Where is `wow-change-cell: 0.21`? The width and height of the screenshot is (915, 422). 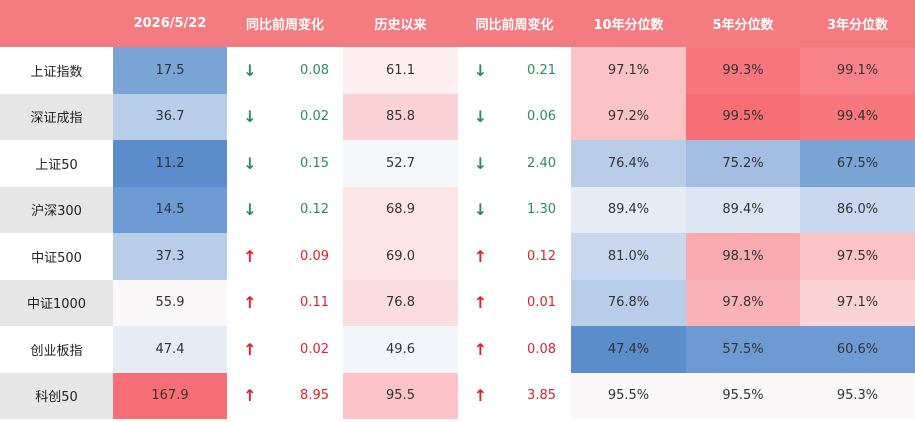
wow-change-cell: 0.21 is located at coordinates (541, 70).